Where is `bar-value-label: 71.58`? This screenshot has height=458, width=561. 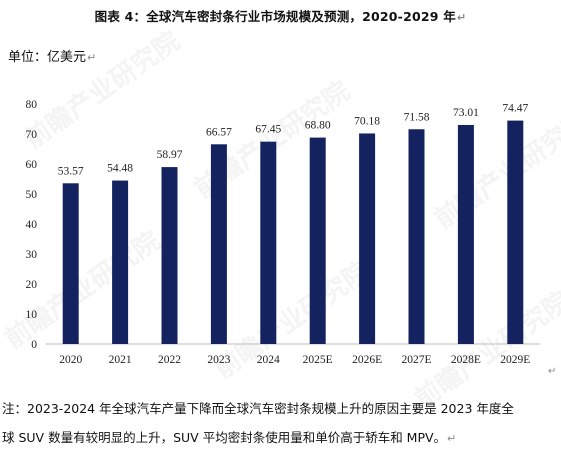
bar-value-label: 71.58 is located at coordinates (417, 117).